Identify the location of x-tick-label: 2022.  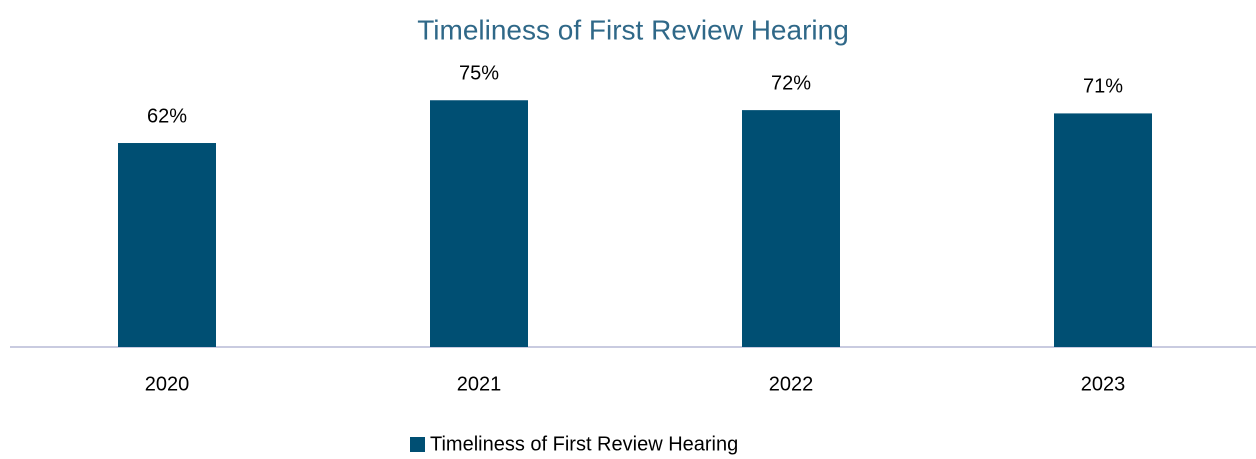
(791, 384).